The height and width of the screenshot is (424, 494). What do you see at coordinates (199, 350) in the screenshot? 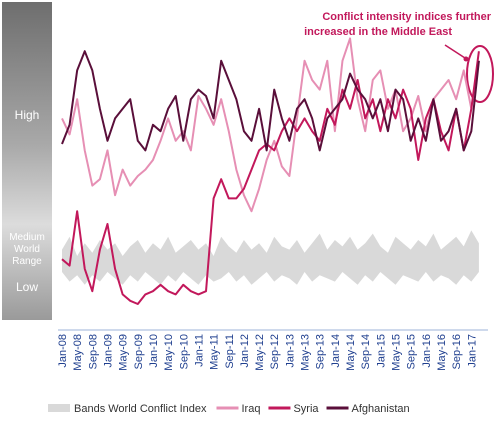
I see `x-tick-label: Jan-11` at bounding box center [199, 350].